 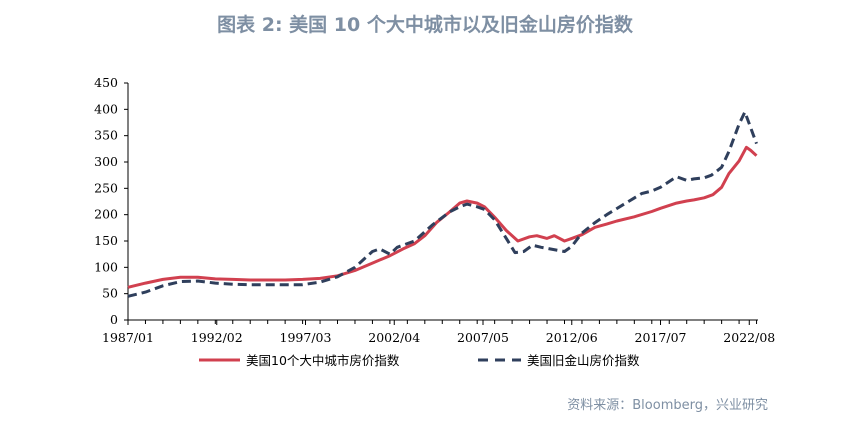 What do you see at coordinates (583, 360) in the screenshot?
I see `legend-label-sf: 美国旧金山房价指数` at bounding box center [583, 360].